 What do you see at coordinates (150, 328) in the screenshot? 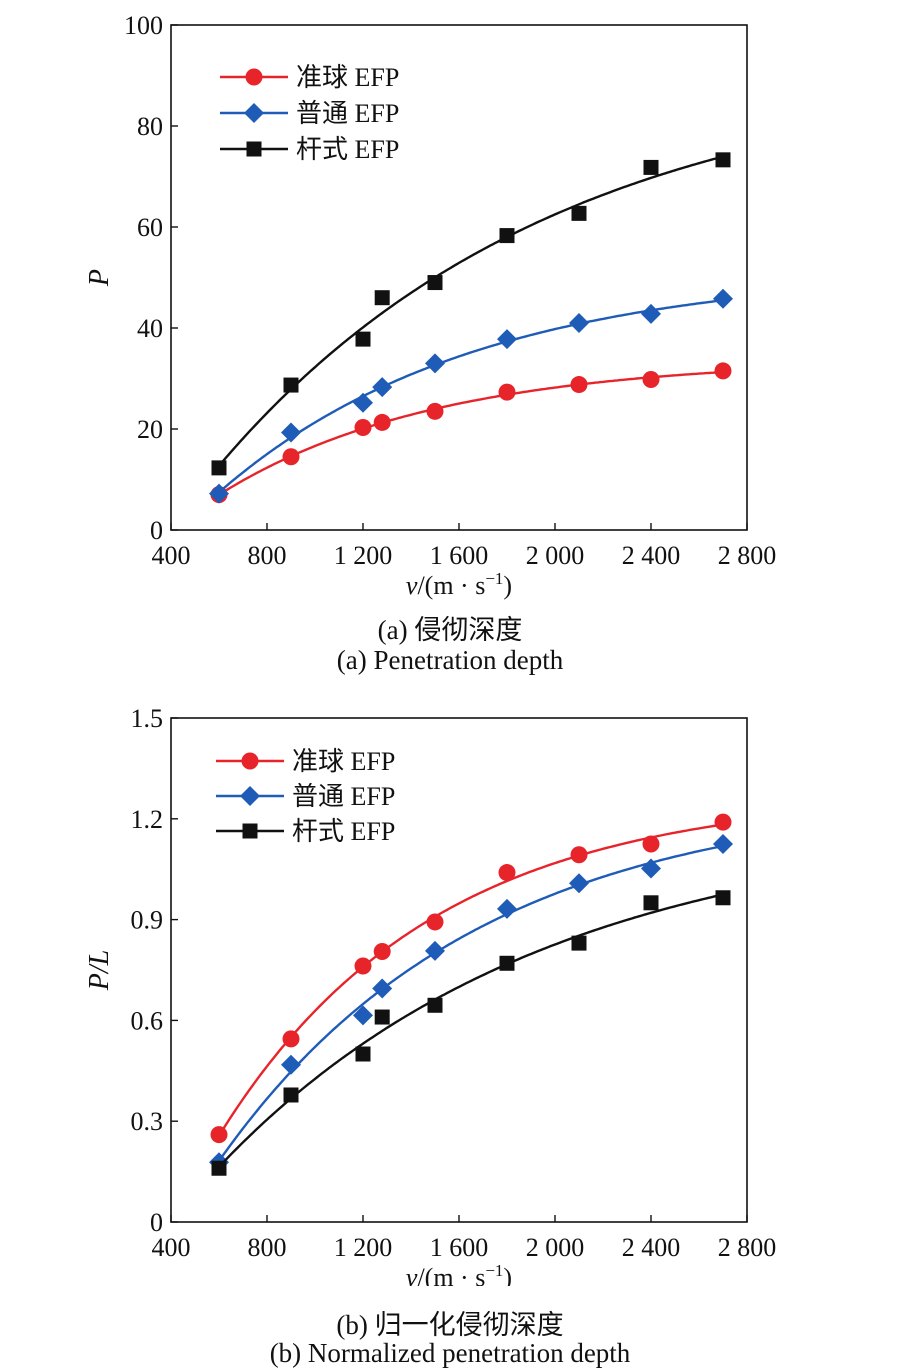
I see `y-tick-label: 40` at bounding box center [150, 328].